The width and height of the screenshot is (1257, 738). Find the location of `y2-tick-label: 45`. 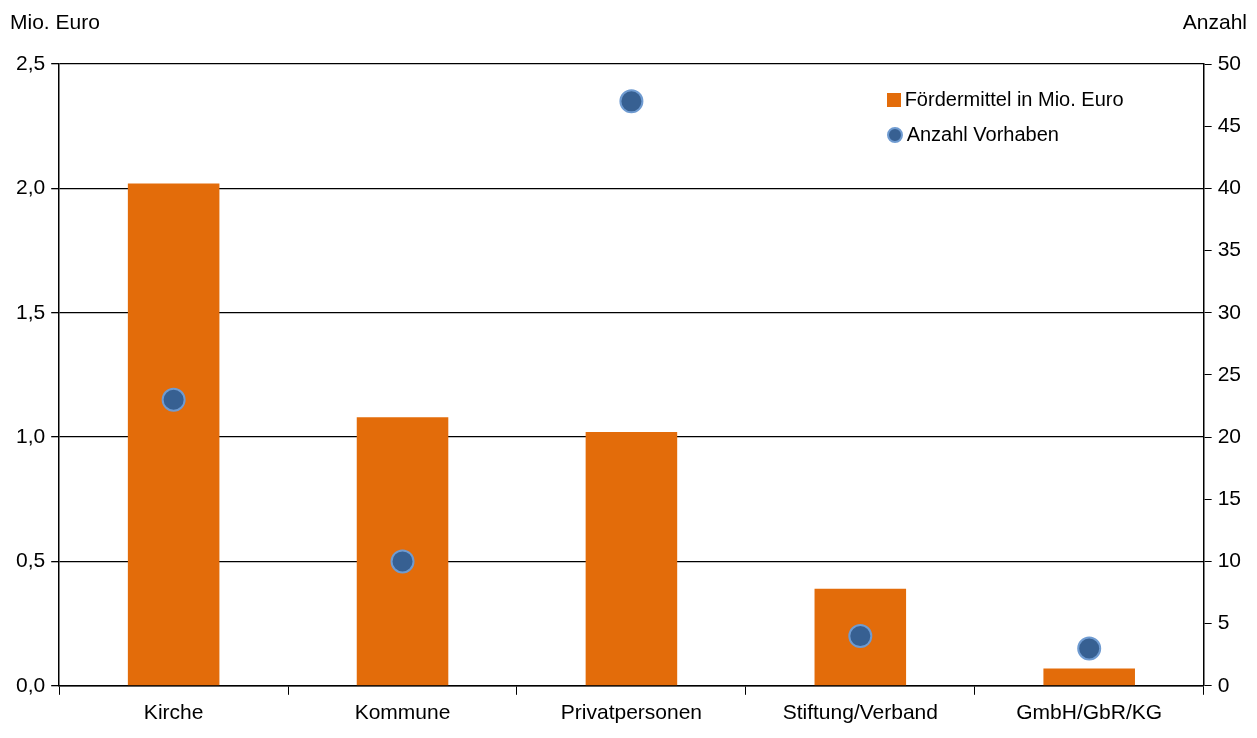

y2-tick-label: 45 is located at coordinates (1229, 124).